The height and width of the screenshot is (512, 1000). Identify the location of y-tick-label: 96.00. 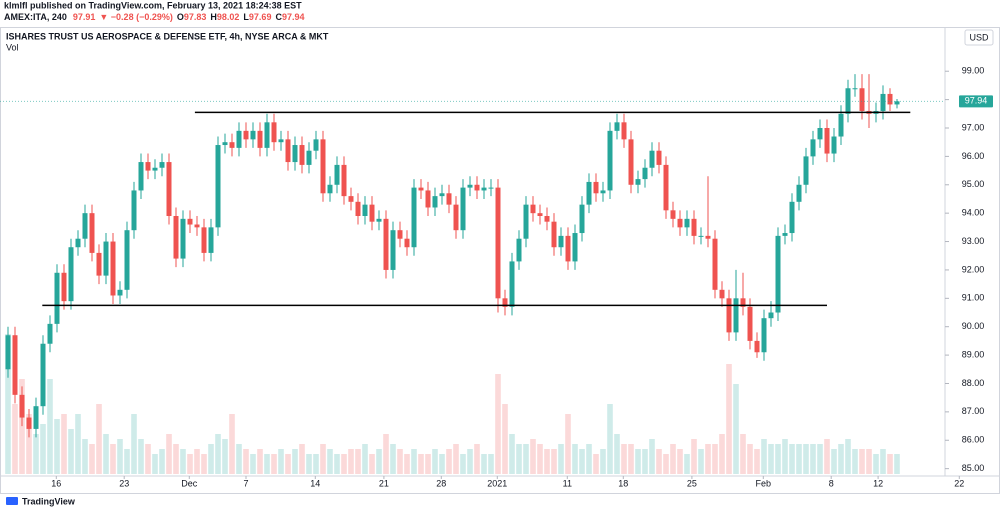
(973, 156).